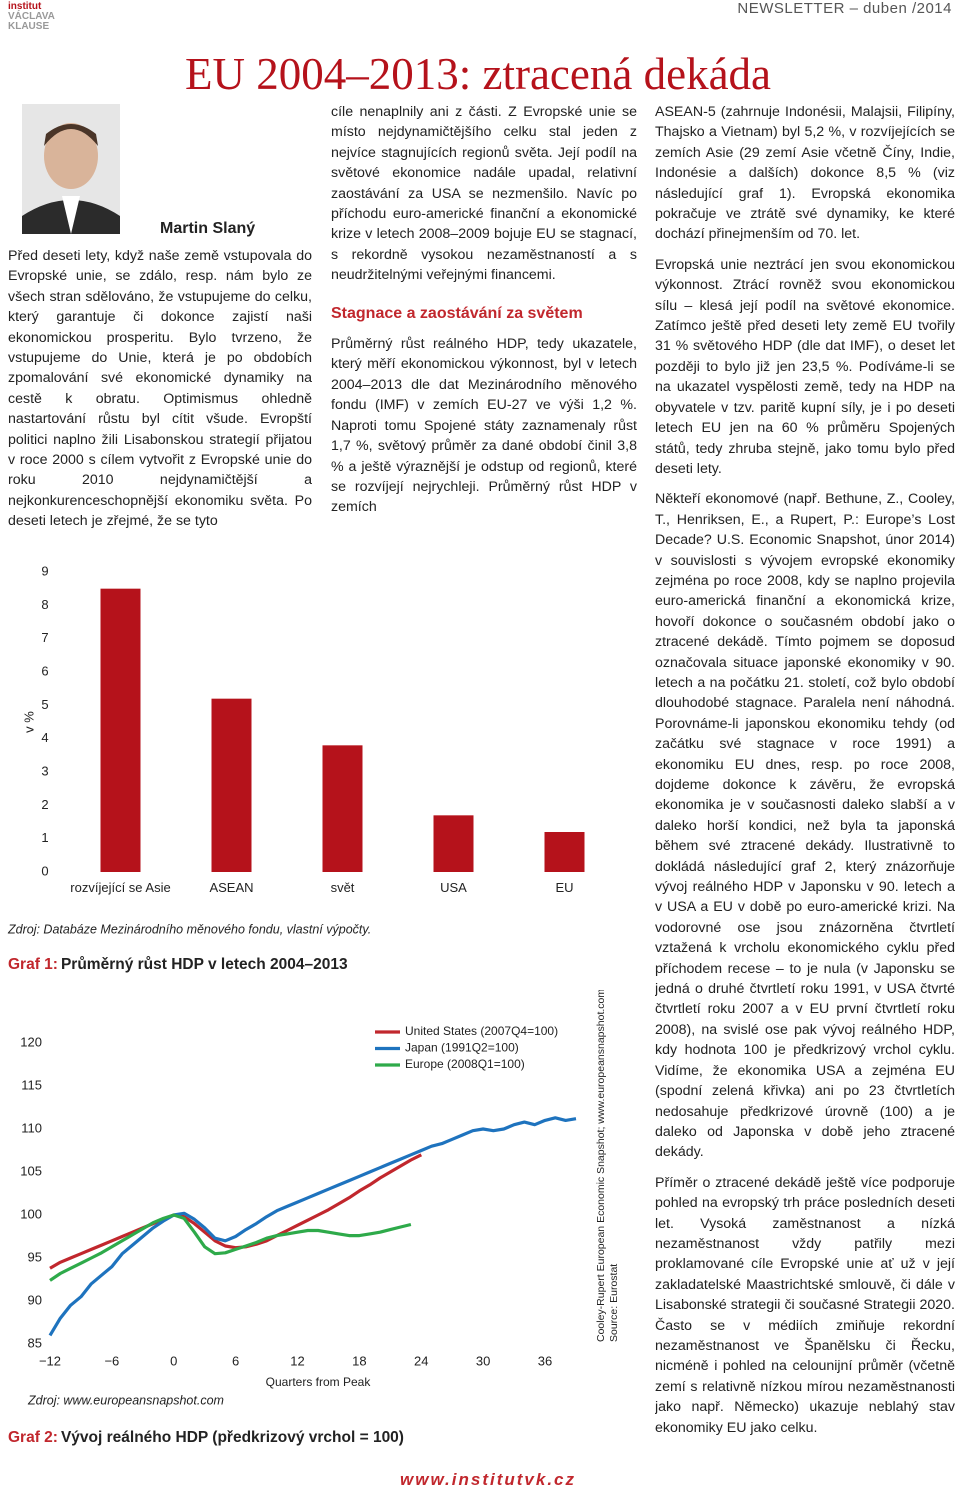 Image resolution: width=960 pixels, height=1490 pixels. Describe the element at coordinates (44, 837) in the screenshot. I see `y-tick-label: 1` at that location.